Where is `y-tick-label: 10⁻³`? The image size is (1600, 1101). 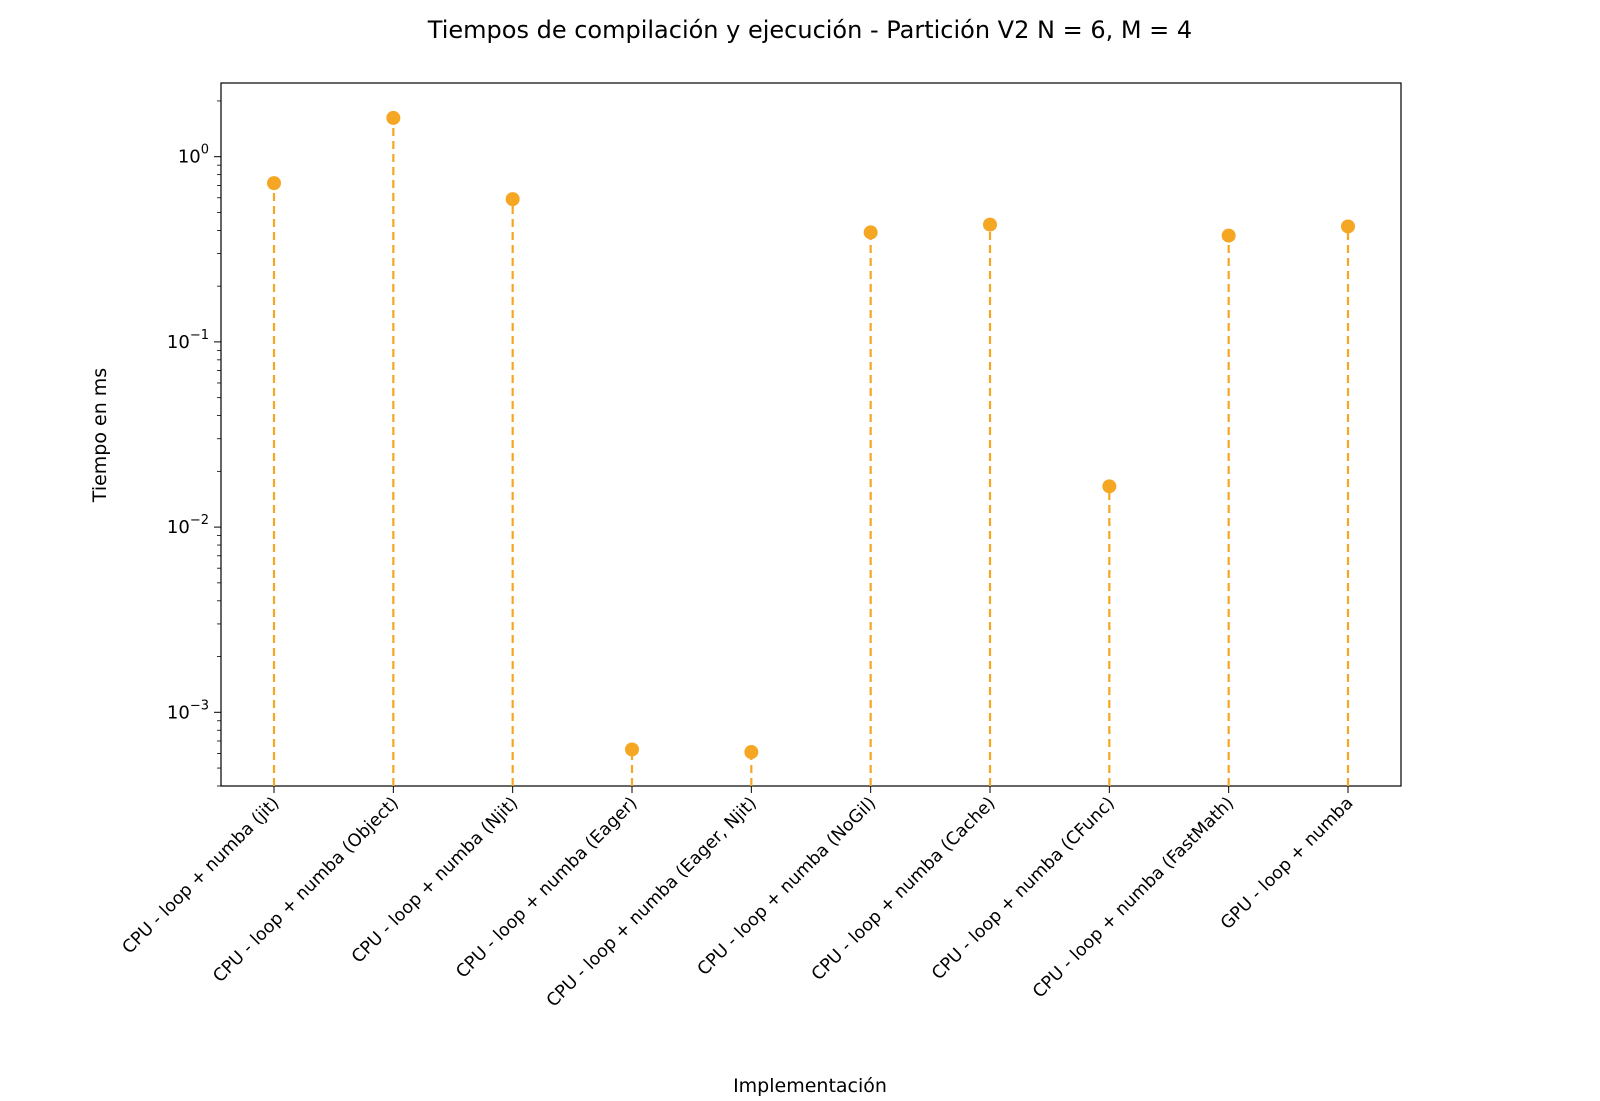
y-tick-label: 10⁻³ is located at coordinates (188, 710).